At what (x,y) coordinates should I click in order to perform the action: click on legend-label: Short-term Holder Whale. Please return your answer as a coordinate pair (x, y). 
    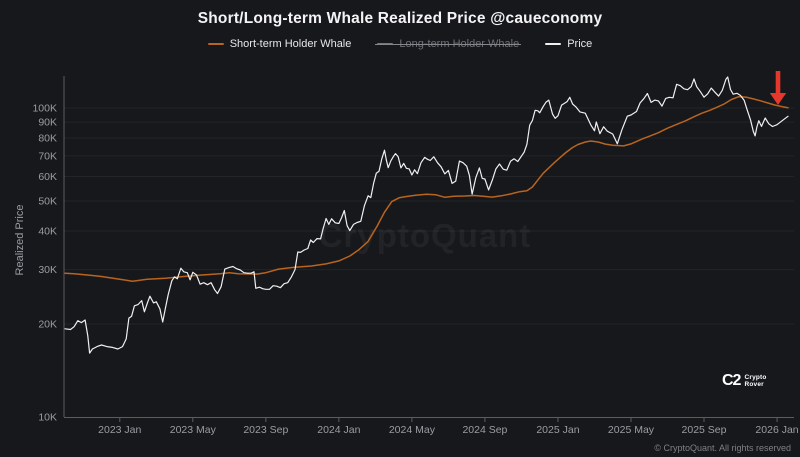
    Looking at the image, I should click on (290, 44).